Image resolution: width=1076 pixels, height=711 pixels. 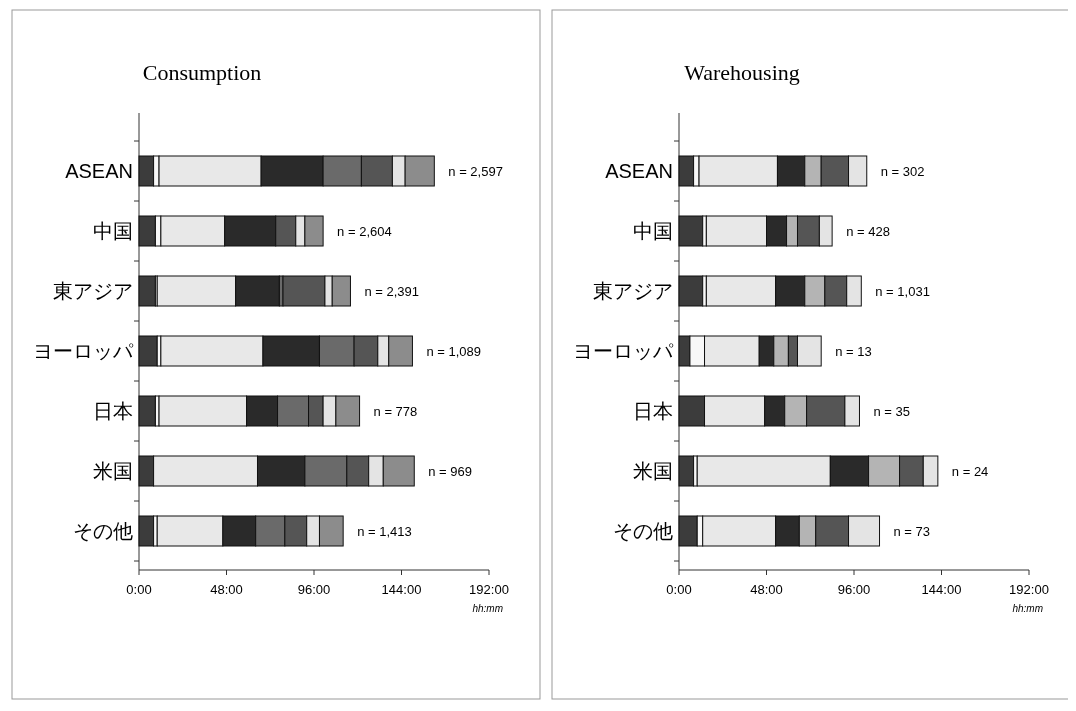 I want to click on annotation: n = 1,413, so click(x=384, y=531).